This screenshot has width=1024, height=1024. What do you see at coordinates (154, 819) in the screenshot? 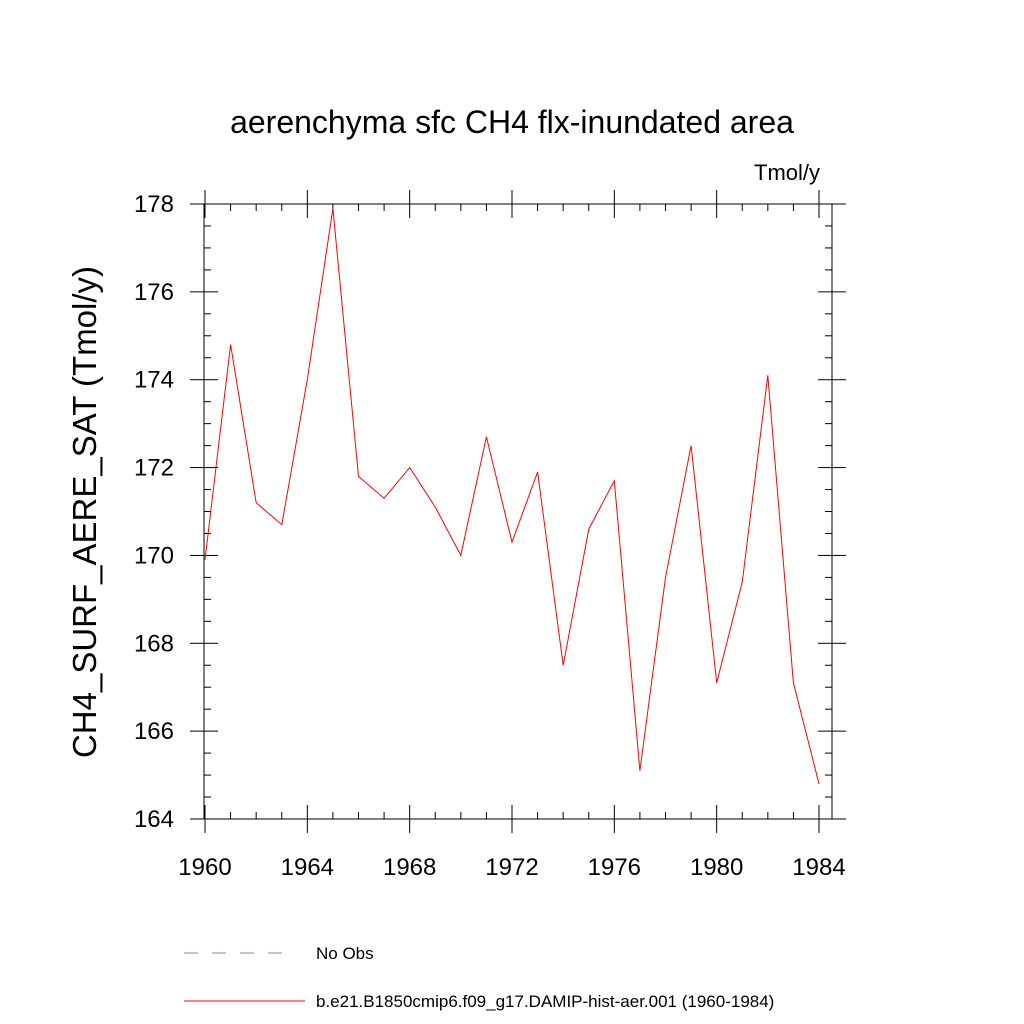
I see `y-tick-label: 164` at bounding box center [154, 819].